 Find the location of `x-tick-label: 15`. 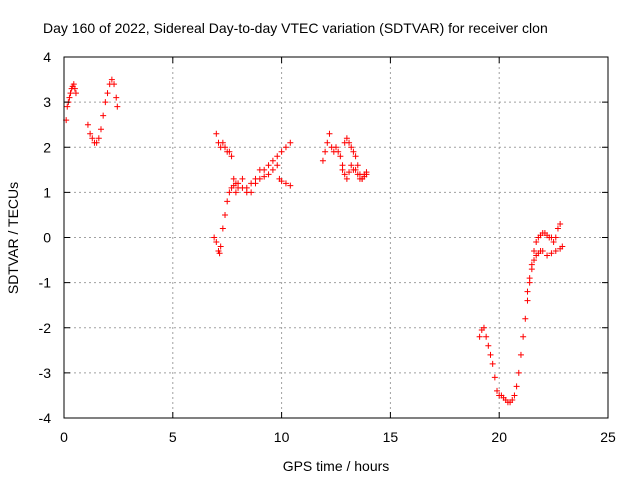

x-tick-label: 15 is located at coordinates (391, 437).